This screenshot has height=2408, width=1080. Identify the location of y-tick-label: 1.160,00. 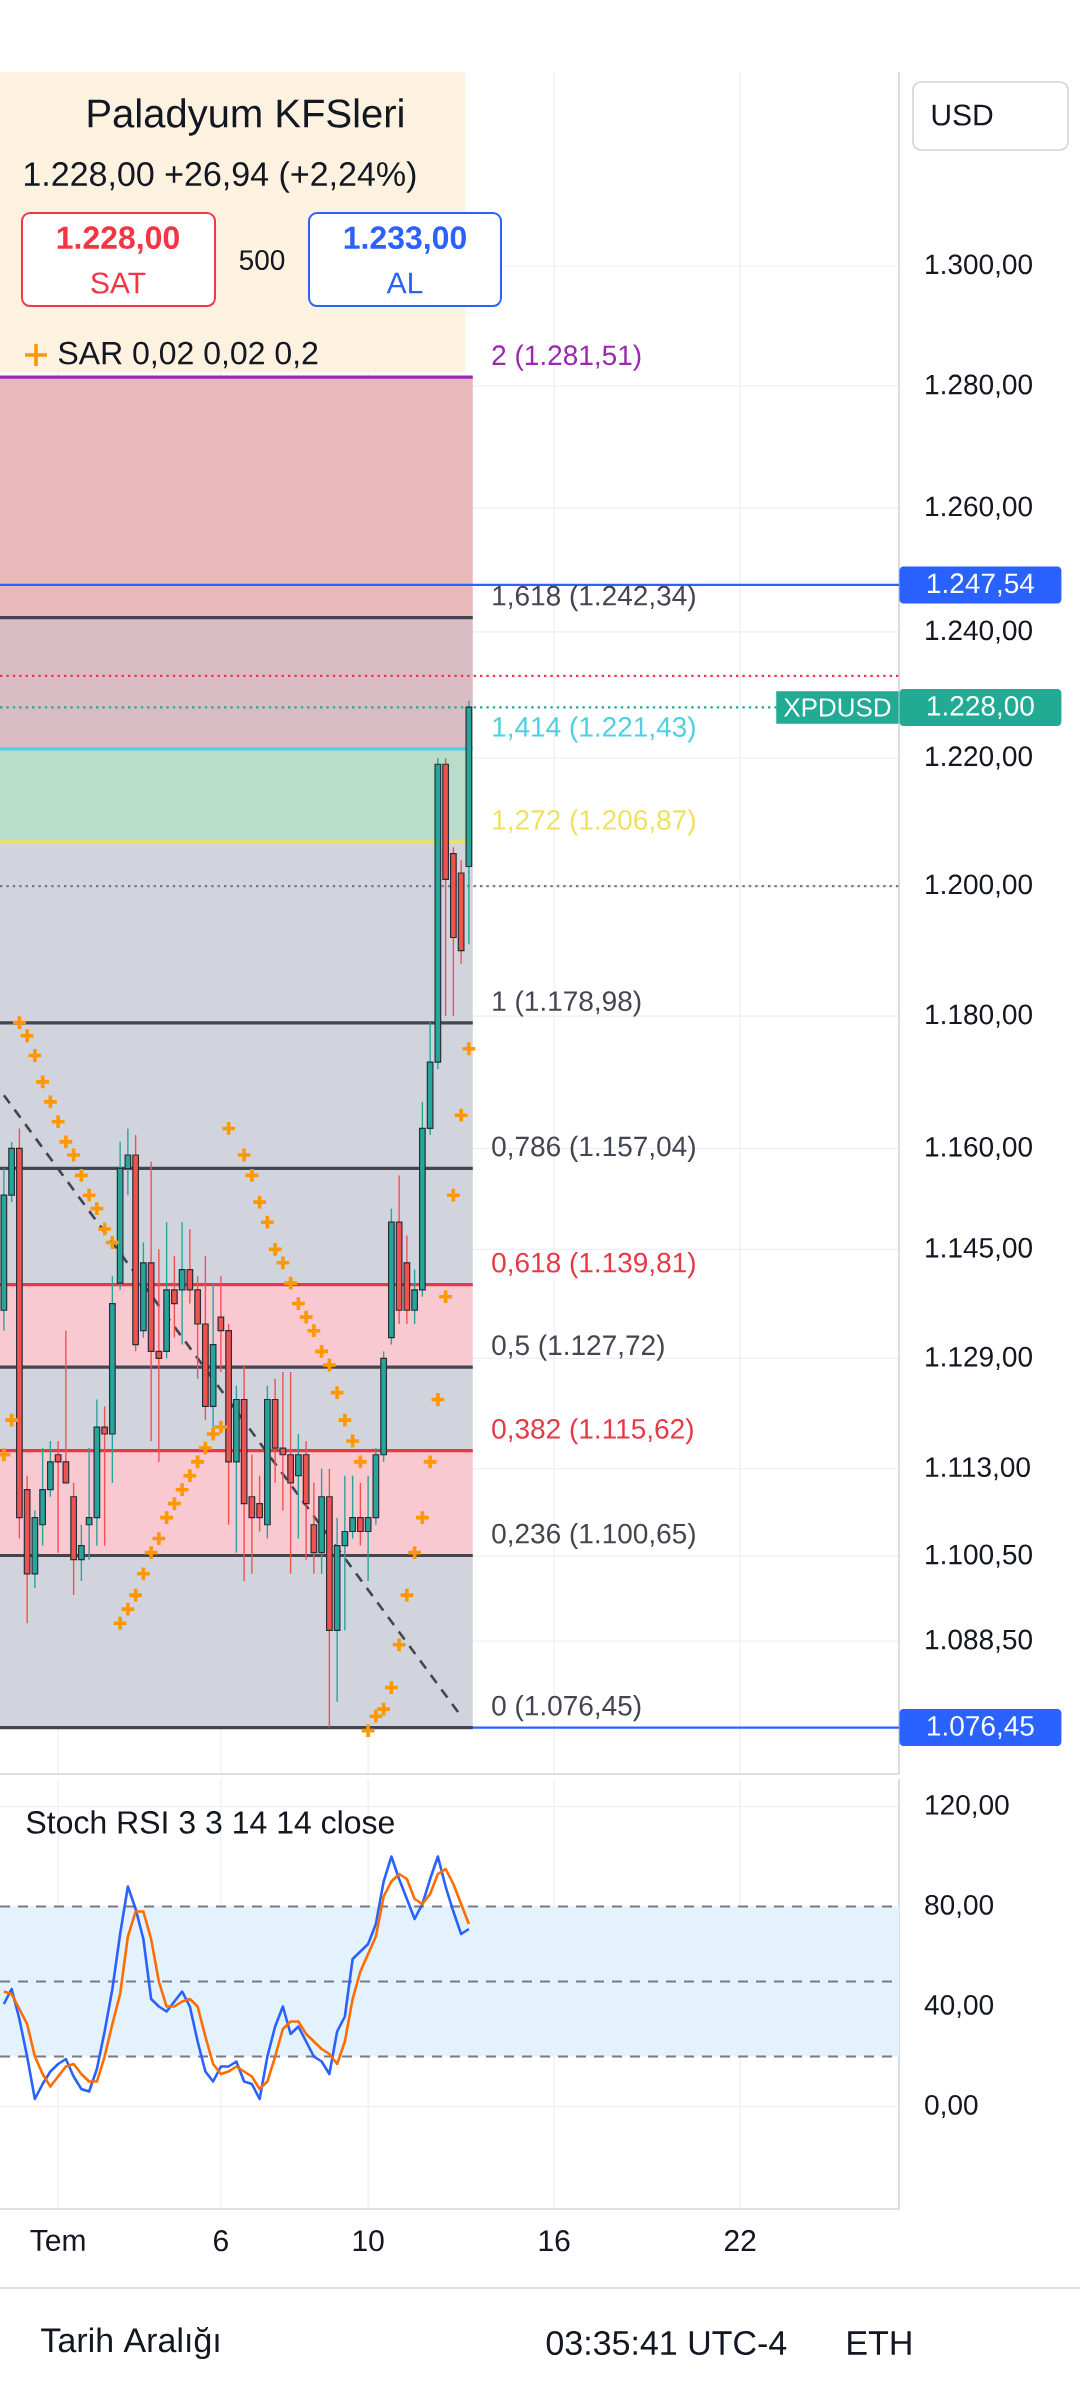
(979, 1148).